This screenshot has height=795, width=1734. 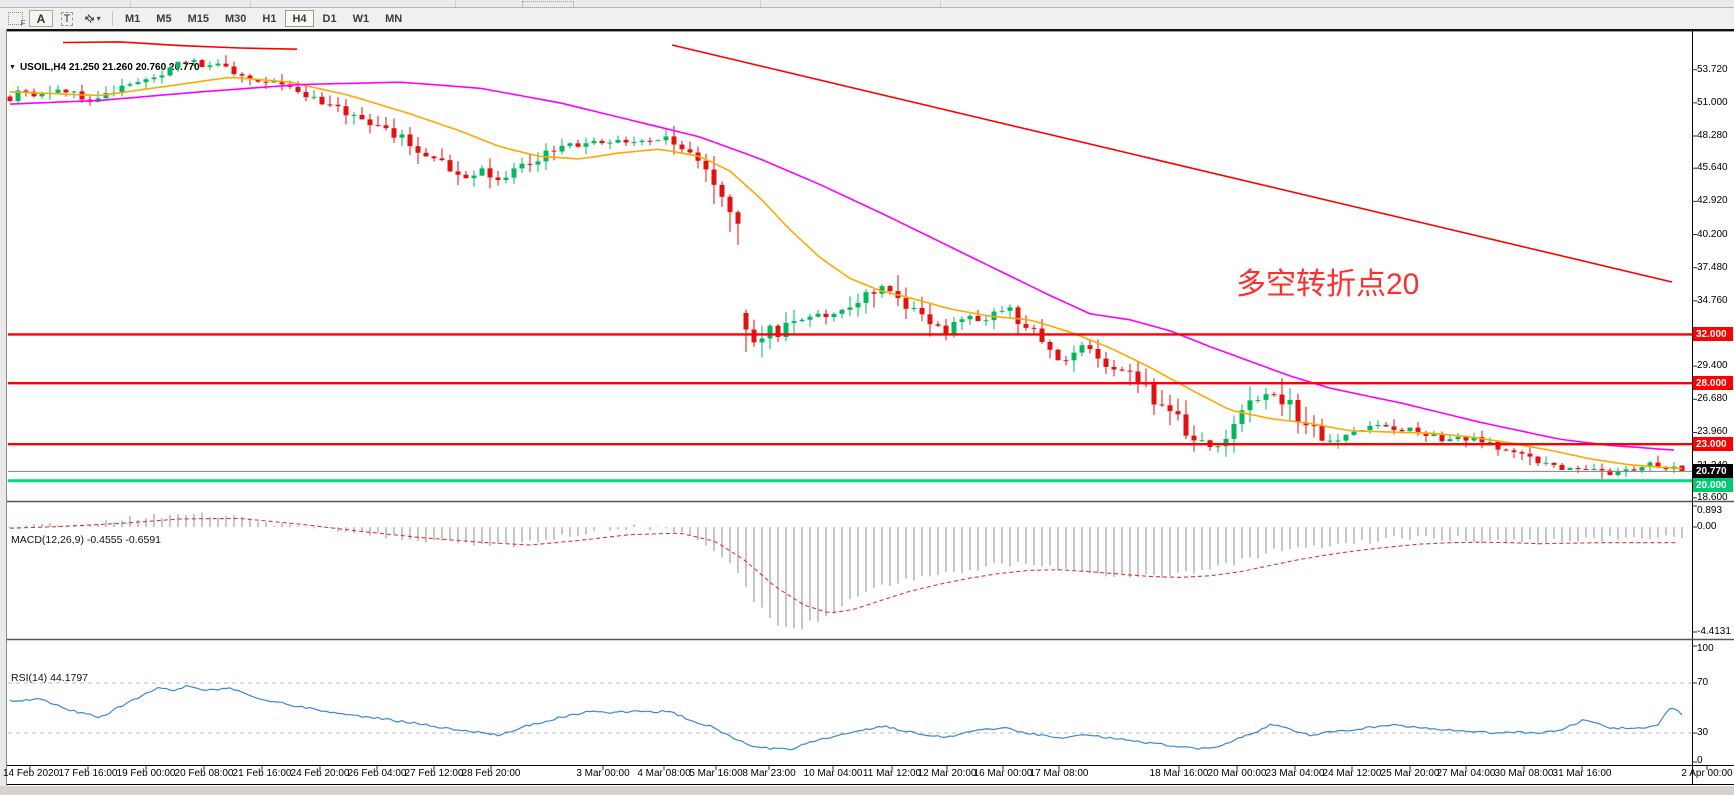 What do you see at coordinates (330, 18) in the screenshot?
I see `timeframe-button-D1: D1` at bounding box center [330, 18].